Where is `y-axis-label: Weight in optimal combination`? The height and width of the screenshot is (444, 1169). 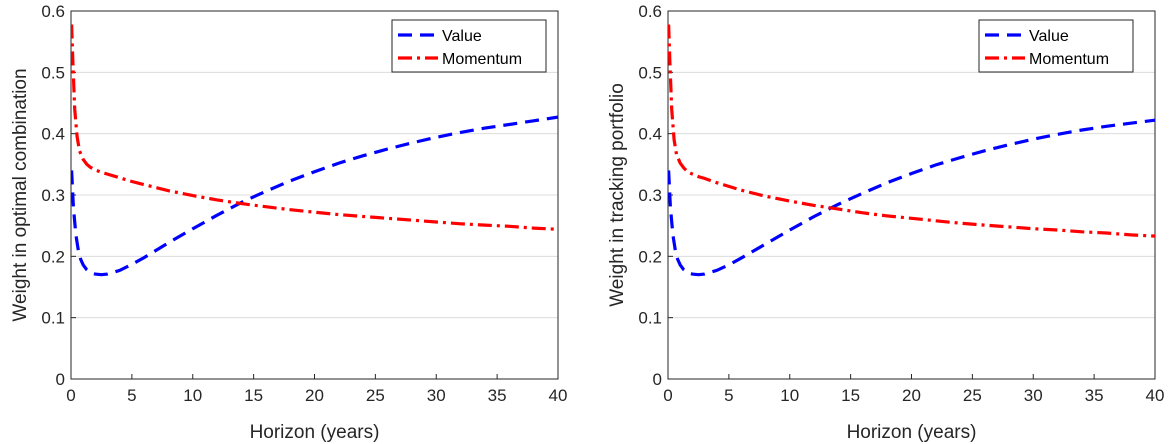 y-axis-label: Weight in optimal combination is located at coordinates (20, 194).